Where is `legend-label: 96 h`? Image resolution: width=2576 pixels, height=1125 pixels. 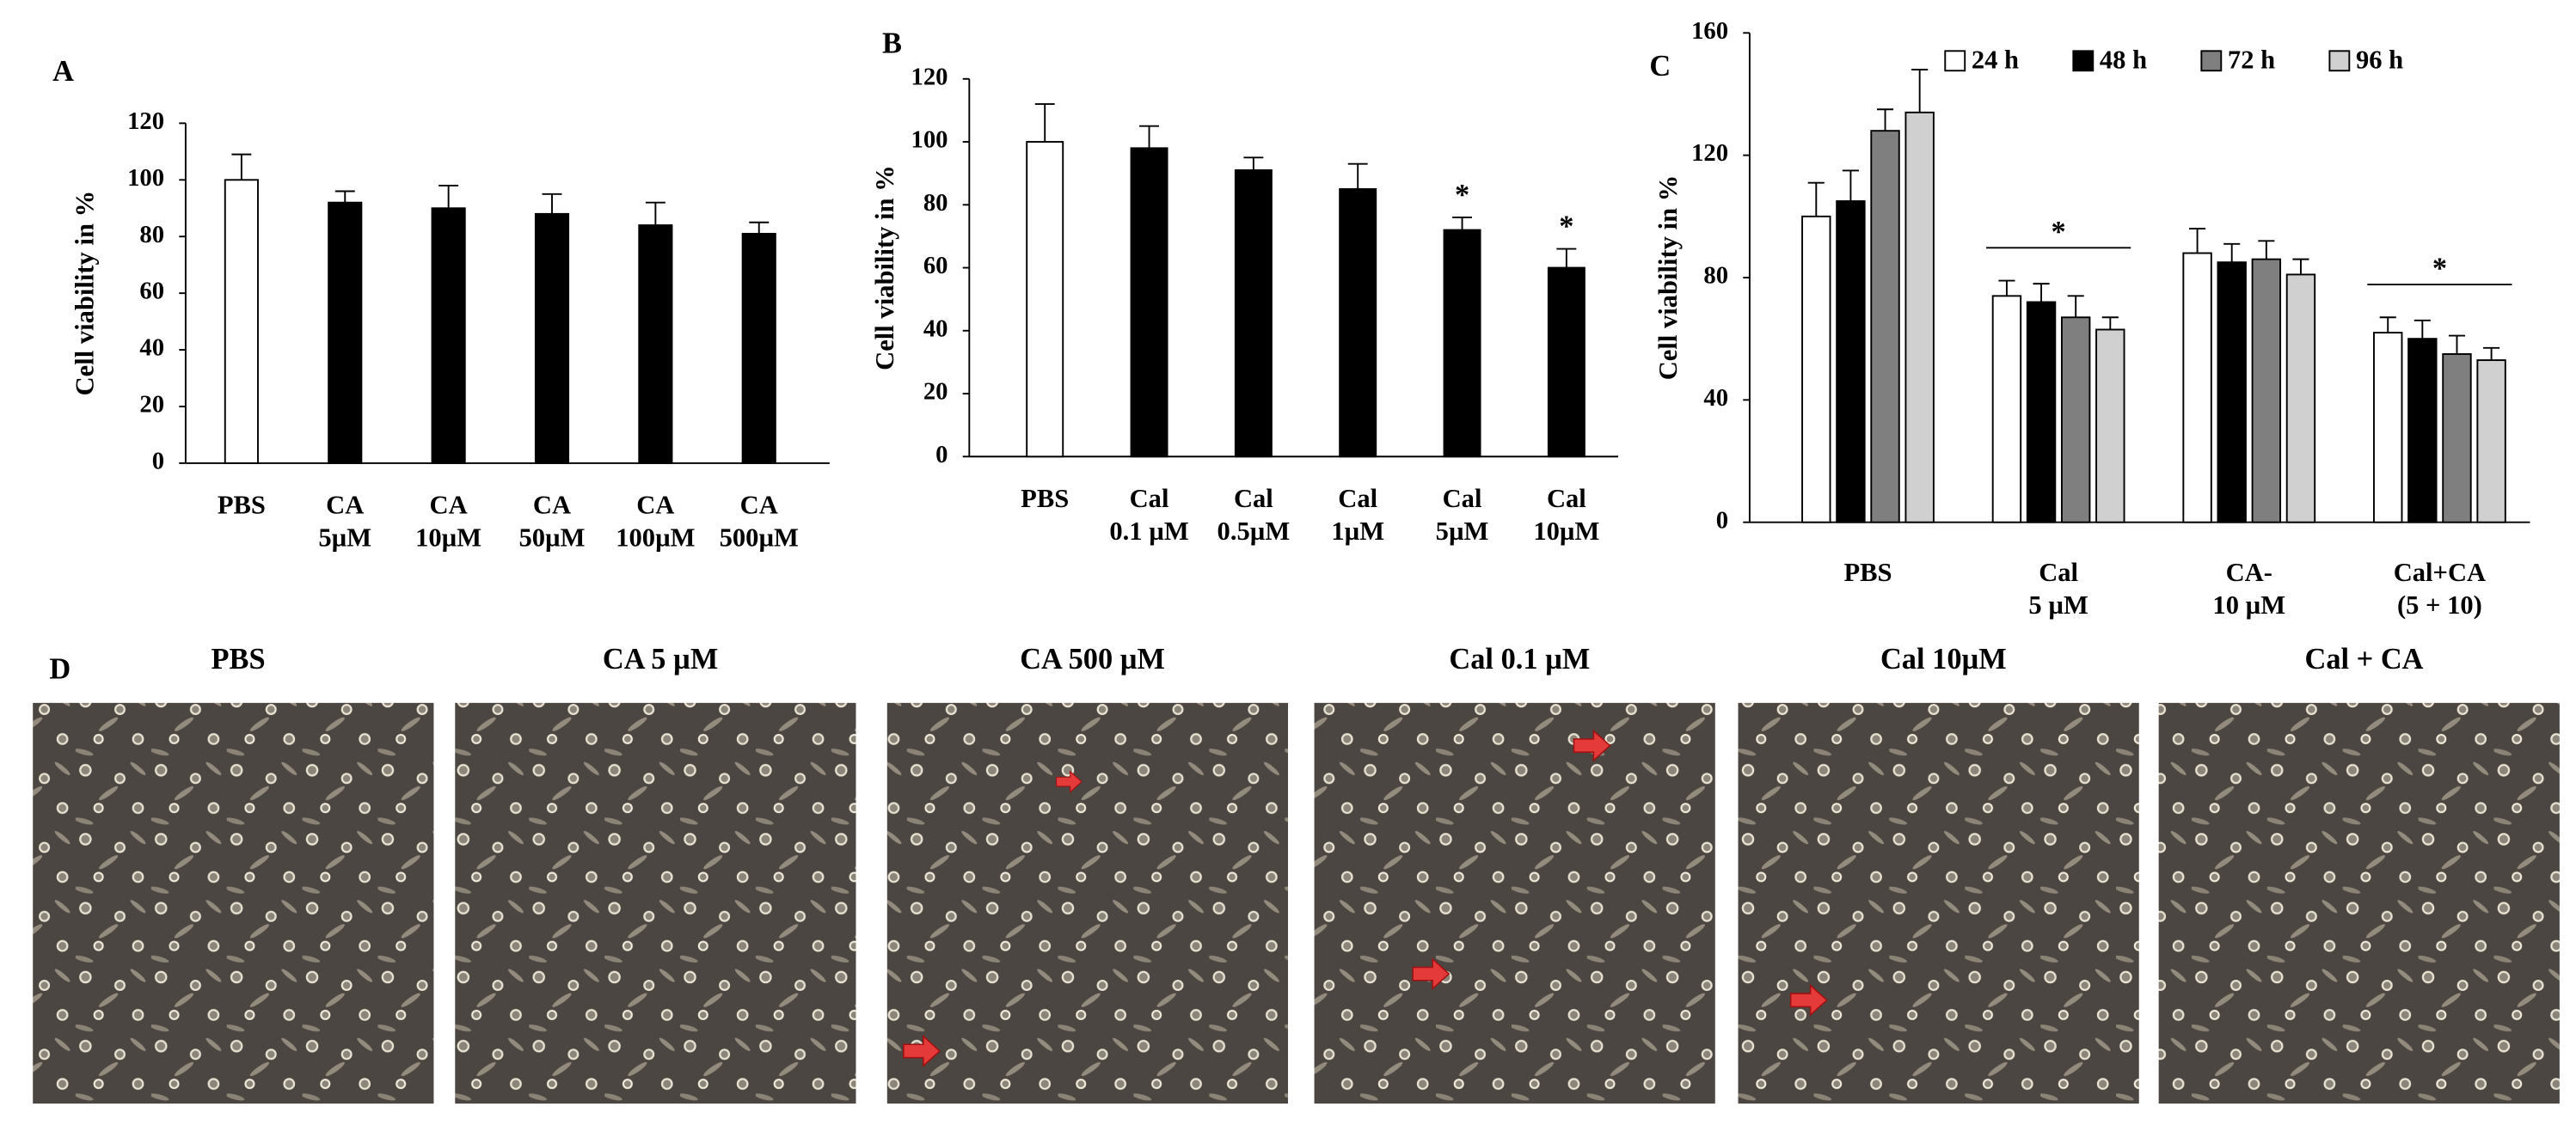 legend-label: 96 h is located at coordinates (2380, 60).